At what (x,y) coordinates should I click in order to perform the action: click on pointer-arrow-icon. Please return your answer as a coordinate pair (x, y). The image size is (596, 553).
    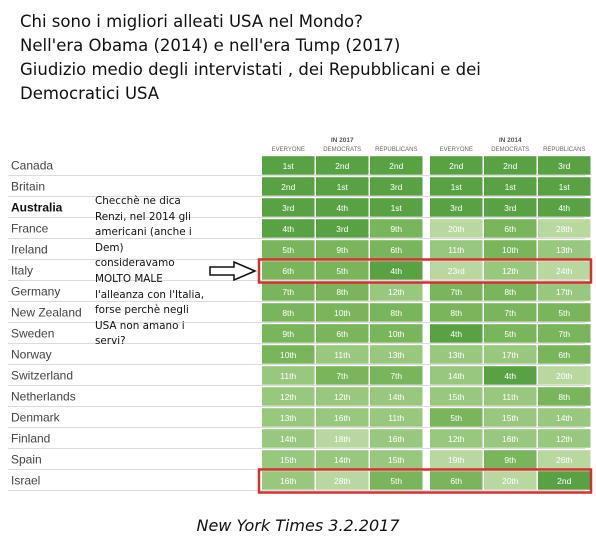
    Looking at the image, I should click on (233, 271).